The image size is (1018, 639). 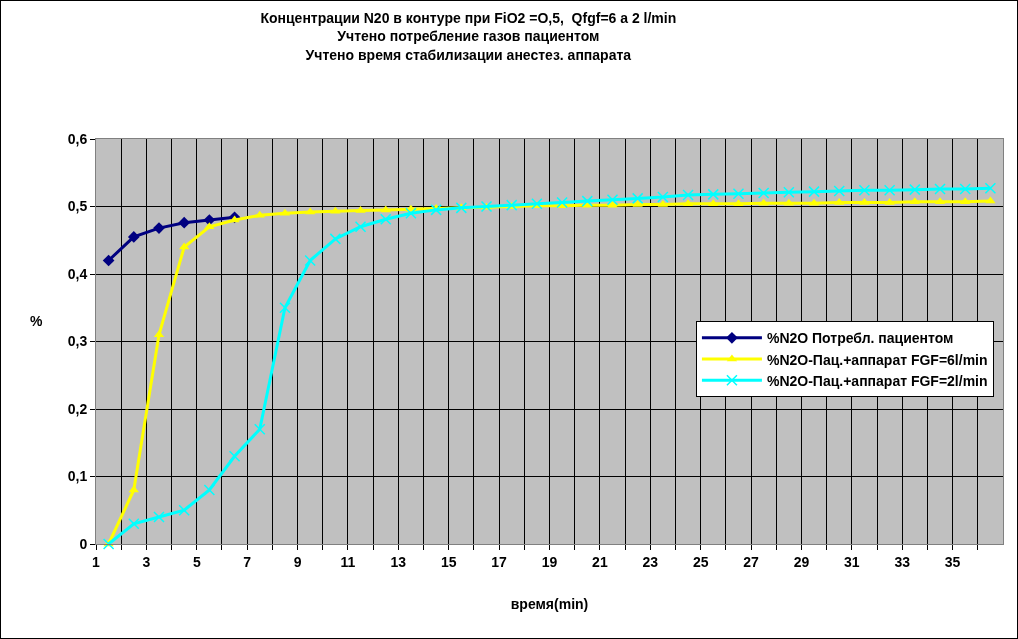 I want to click on y-tick-label: 0,2, so click(x=77, y=408).